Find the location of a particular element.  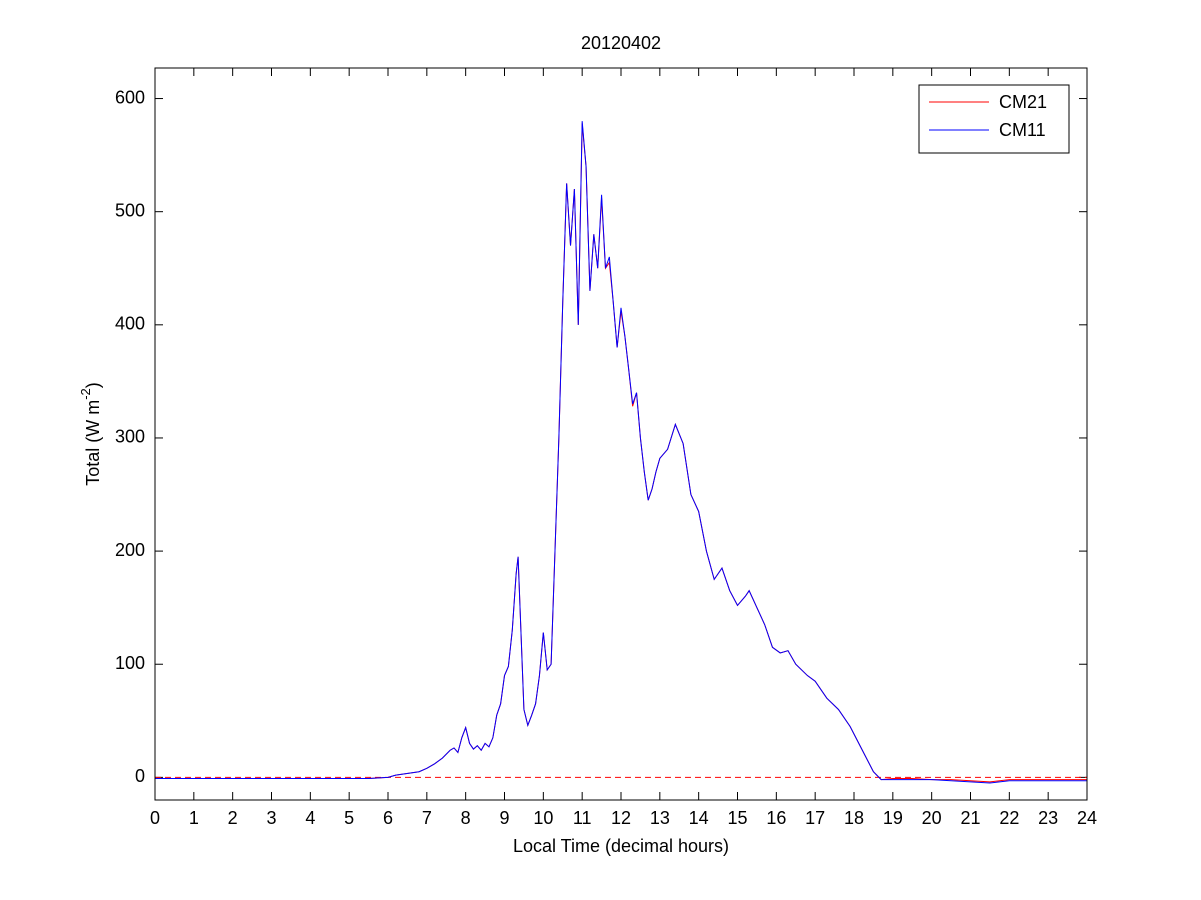

x-tick-label: 17 is located at coordinates (815, 818).